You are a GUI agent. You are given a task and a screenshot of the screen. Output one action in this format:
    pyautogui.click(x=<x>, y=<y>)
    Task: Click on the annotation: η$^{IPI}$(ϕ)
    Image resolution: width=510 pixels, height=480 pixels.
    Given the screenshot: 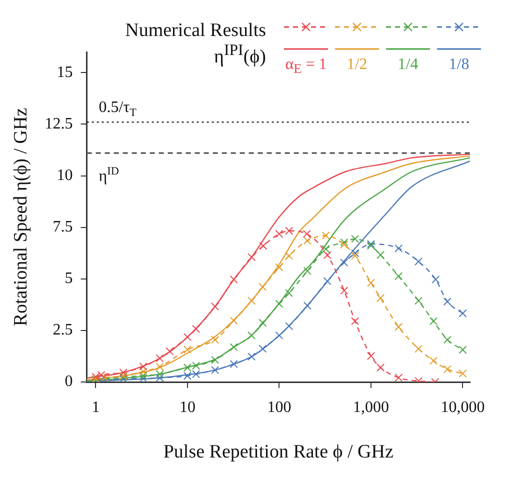 What is the action you would take?
    pyautogui.click(x=240, y=55)
    